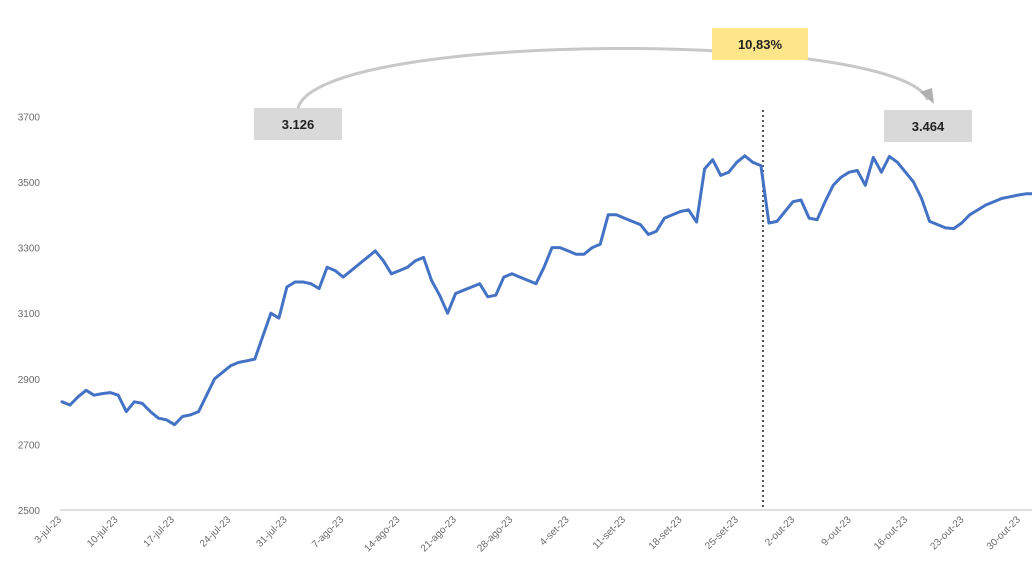 The image size is (1032, 573). I want to click on y-tick-label: 3300, so click(29, 249).